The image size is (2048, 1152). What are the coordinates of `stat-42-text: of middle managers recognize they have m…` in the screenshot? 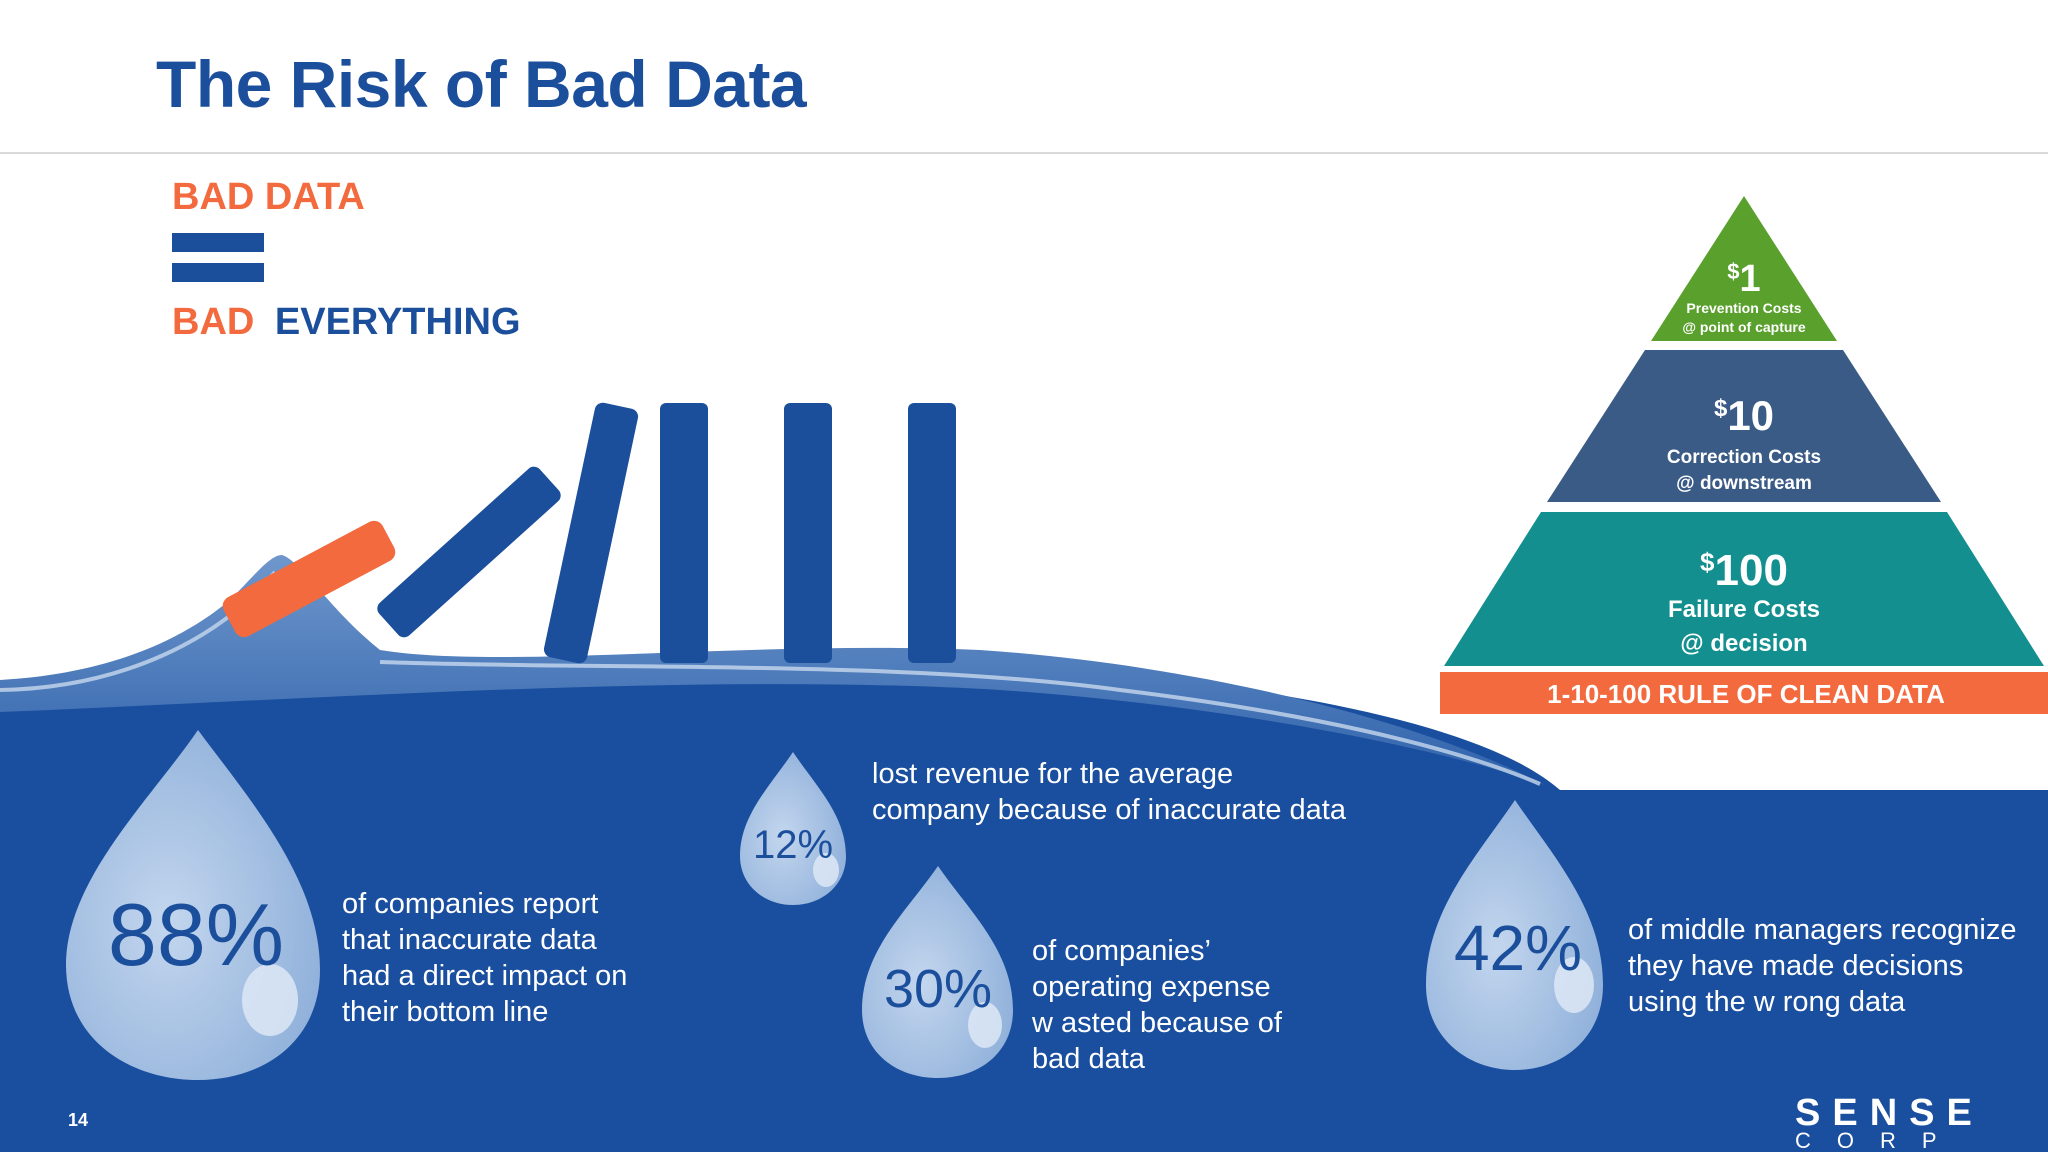 It's located at (1835, 966).